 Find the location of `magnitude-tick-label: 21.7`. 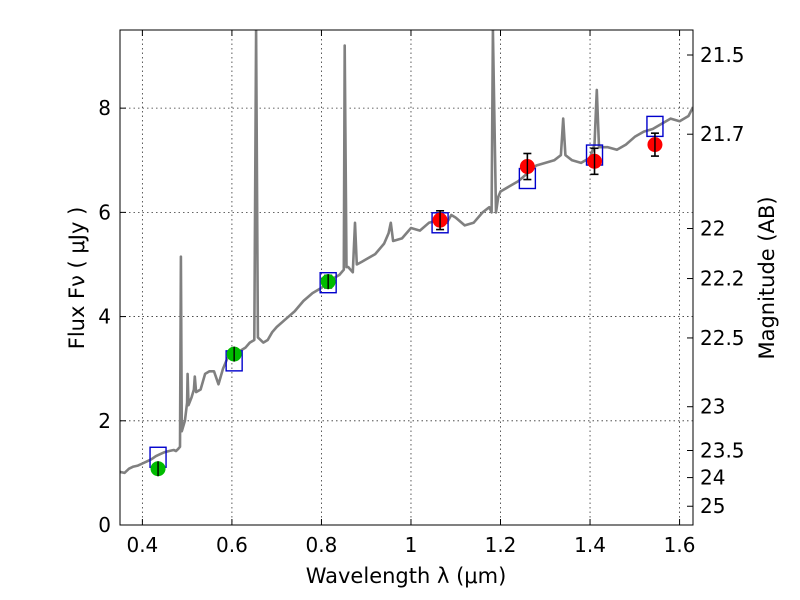

magnitude-tick-label: 21.7 is located at coordinates (722, 134).